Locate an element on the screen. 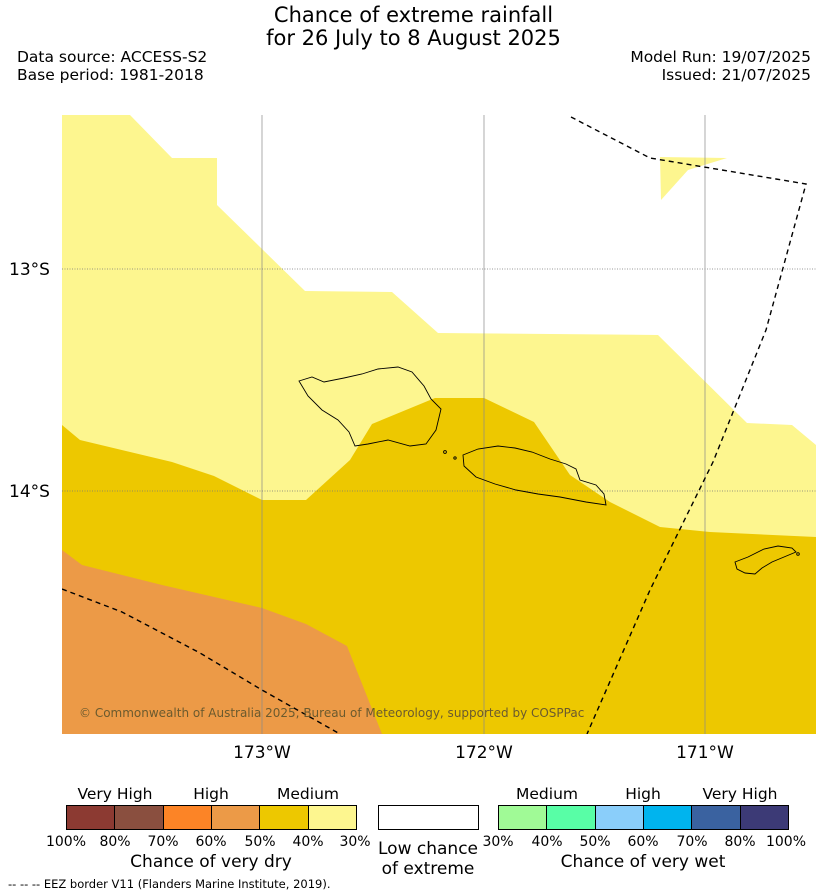 The width and height of the screenshot is (827, 896). legend-dry-tick: 70% is located at coordinates (163, 842).